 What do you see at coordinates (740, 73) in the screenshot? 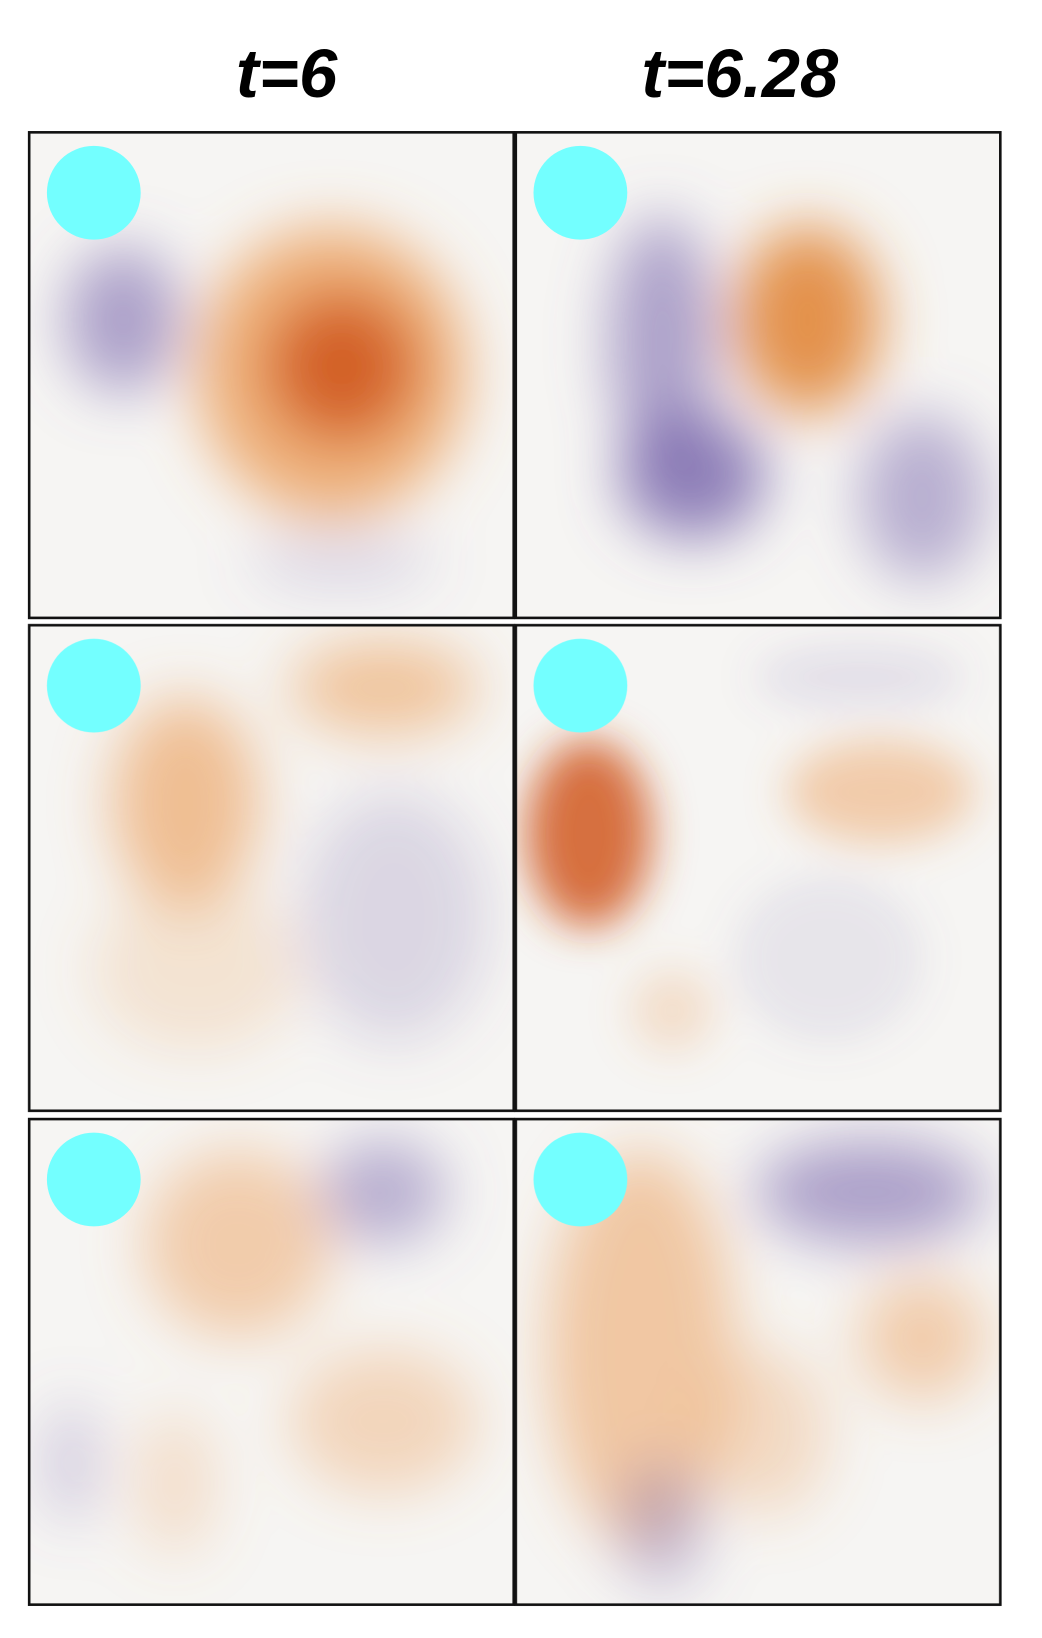
I see `column-title: t=6.28` at bounding box center [740, 73].